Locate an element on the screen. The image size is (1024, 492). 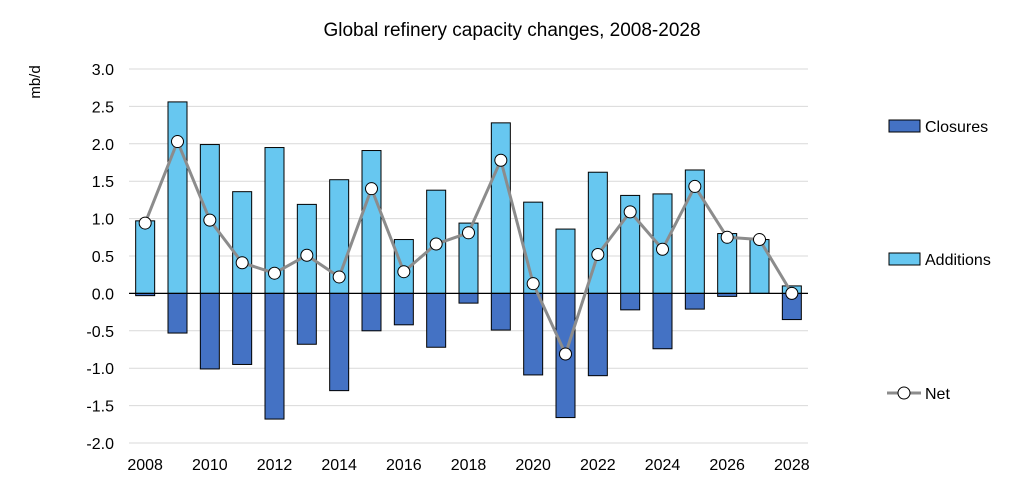
x-tick-label: 2026 is located at coordinates (727, 465).